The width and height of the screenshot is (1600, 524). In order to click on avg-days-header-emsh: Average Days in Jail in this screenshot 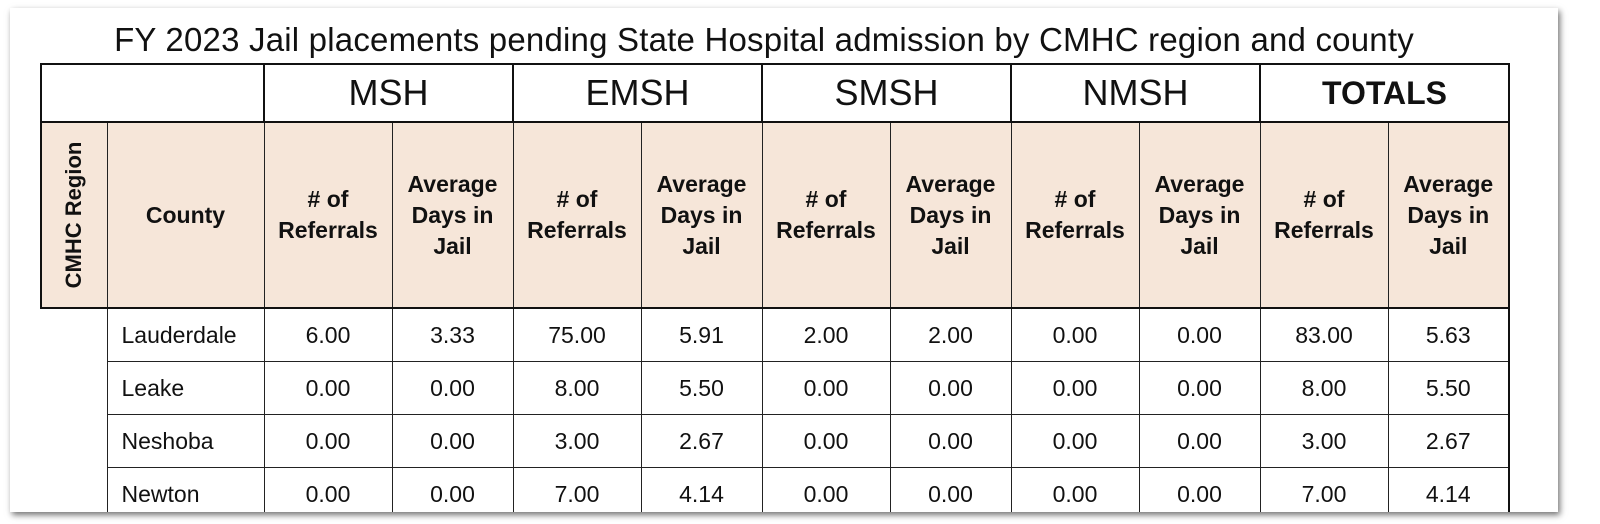, I will do `click(702, 215)`.